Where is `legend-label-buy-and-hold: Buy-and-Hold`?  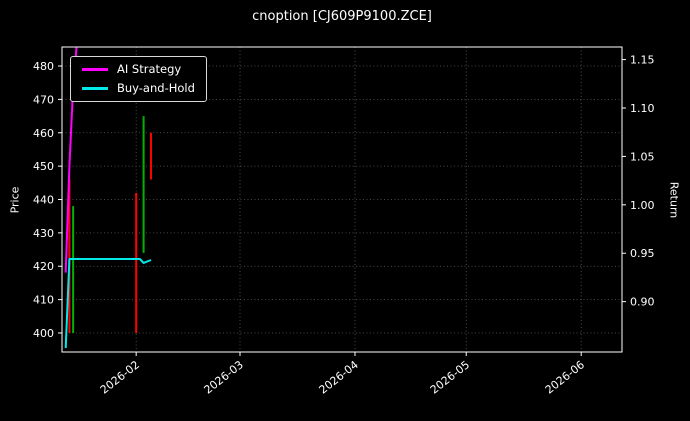 legend-label-buy-and-hold: Buy-and-Hold is located at coordinates (156, 87).